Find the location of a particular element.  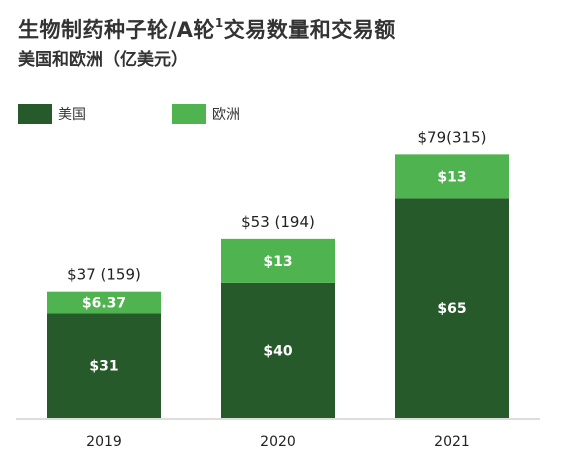

chart-subtitle: 美国和欧洲（亿美元） is located at coordinates (103, 60).